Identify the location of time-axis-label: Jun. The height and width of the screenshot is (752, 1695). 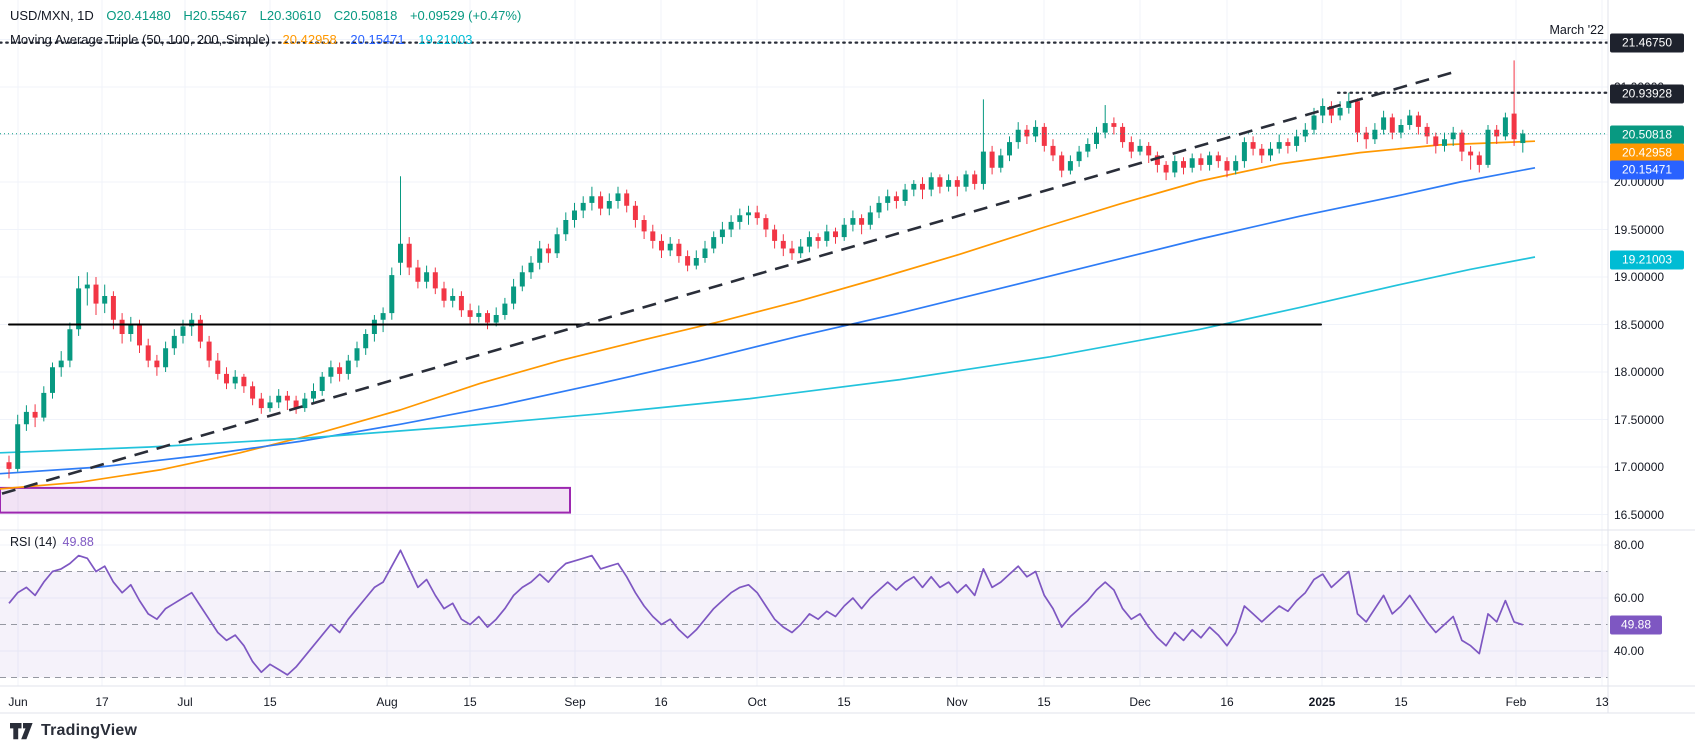
(18, 702).